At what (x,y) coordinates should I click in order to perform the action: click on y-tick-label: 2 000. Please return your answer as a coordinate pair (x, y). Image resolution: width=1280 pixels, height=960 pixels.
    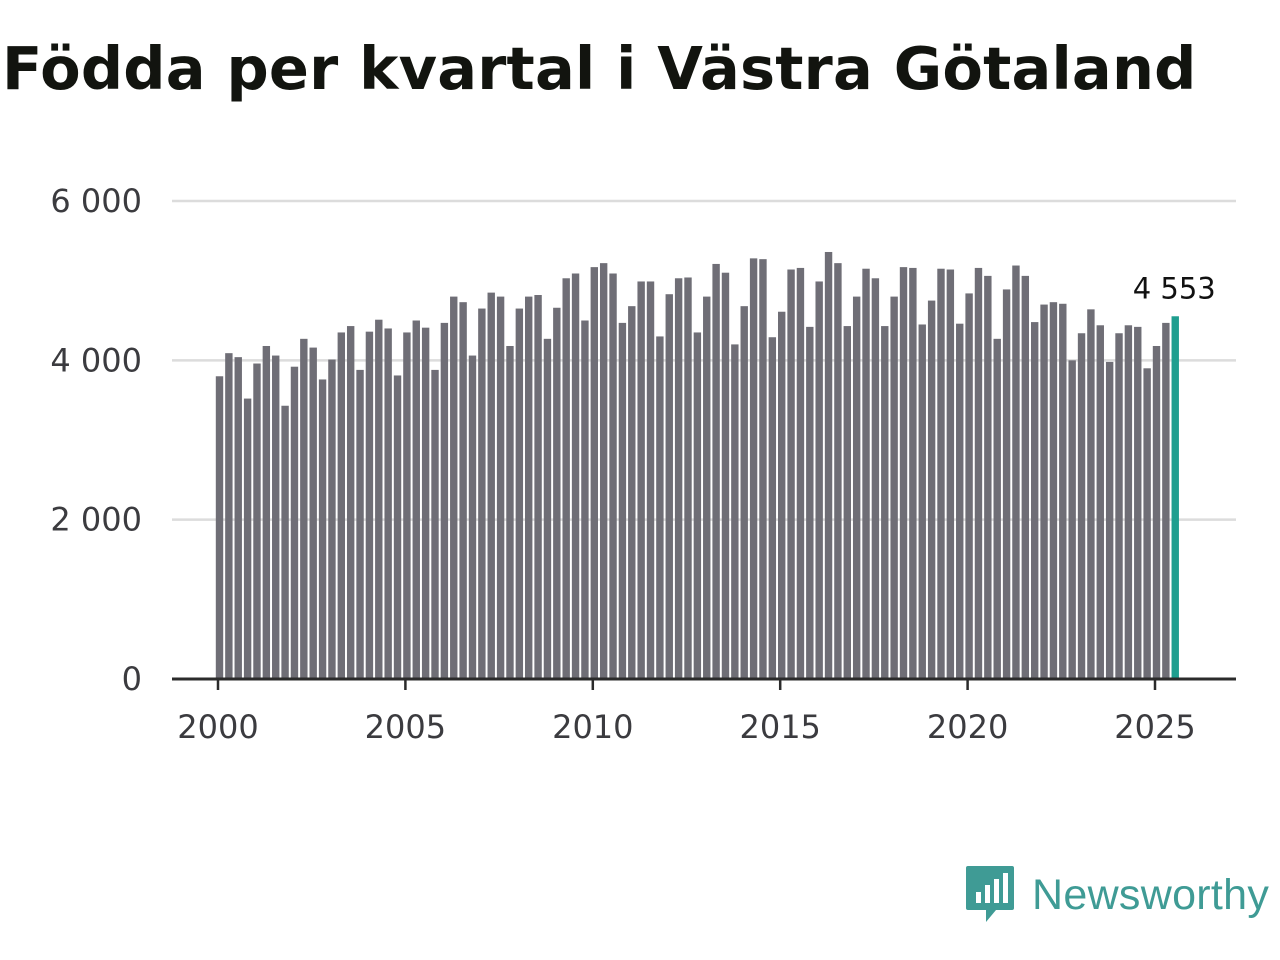
    Looking at the image, I should click on (96, 520).